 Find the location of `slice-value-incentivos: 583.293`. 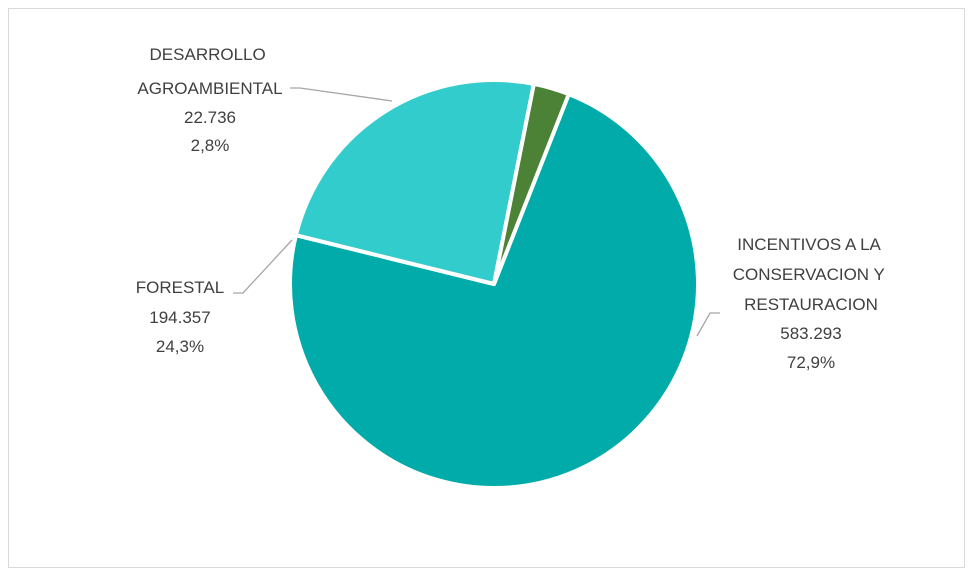

slice-value-incentivos: 583.293 is located at coordinates (810, 333).